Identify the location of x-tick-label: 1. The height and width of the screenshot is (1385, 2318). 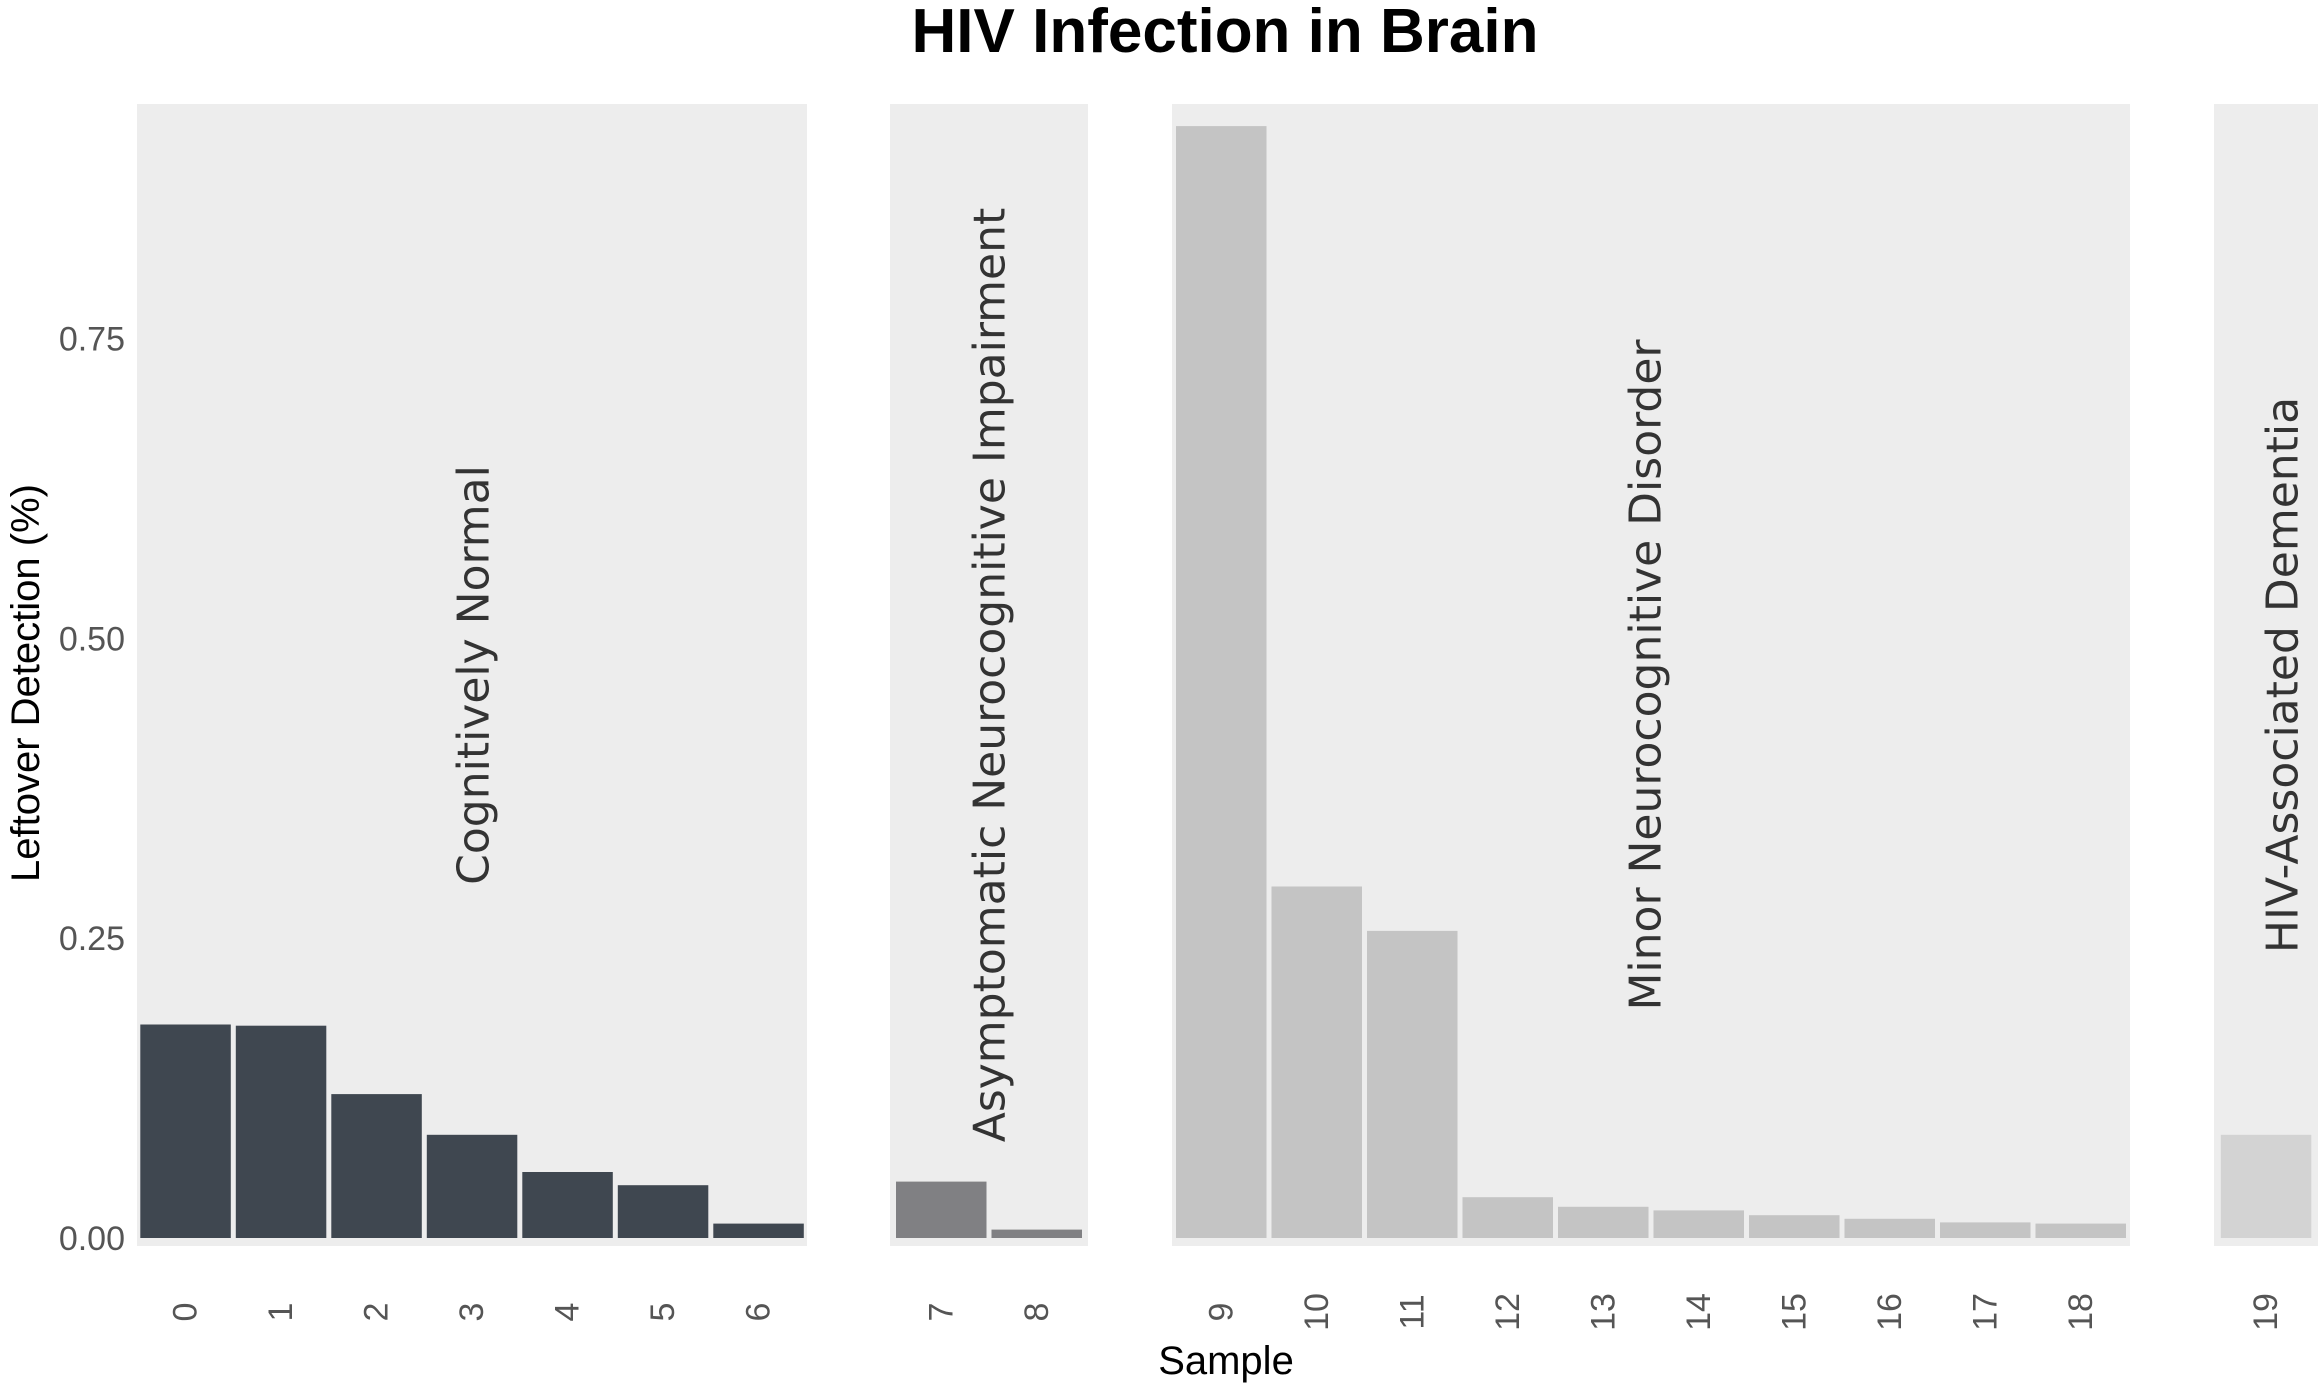
(281, 1312).